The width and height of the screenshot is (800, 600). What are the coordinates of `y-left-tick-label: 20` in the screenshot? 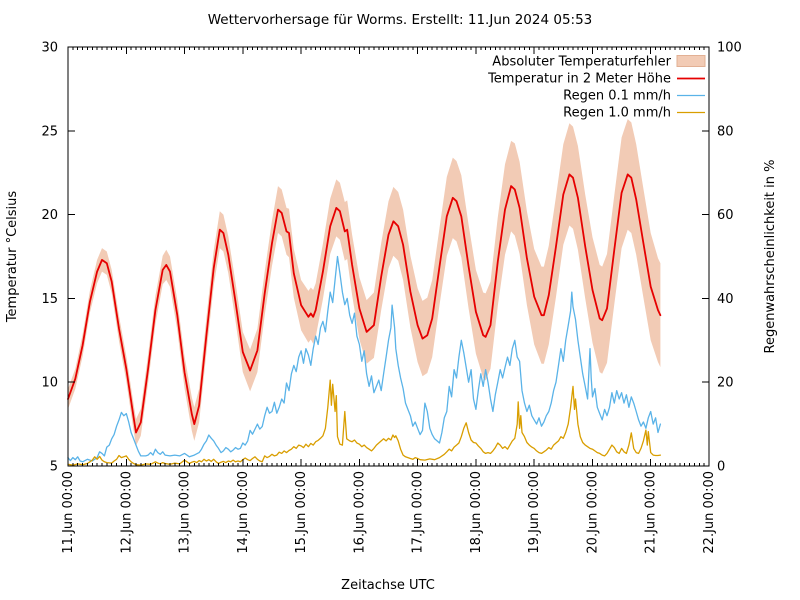 It's located at (49, 215).